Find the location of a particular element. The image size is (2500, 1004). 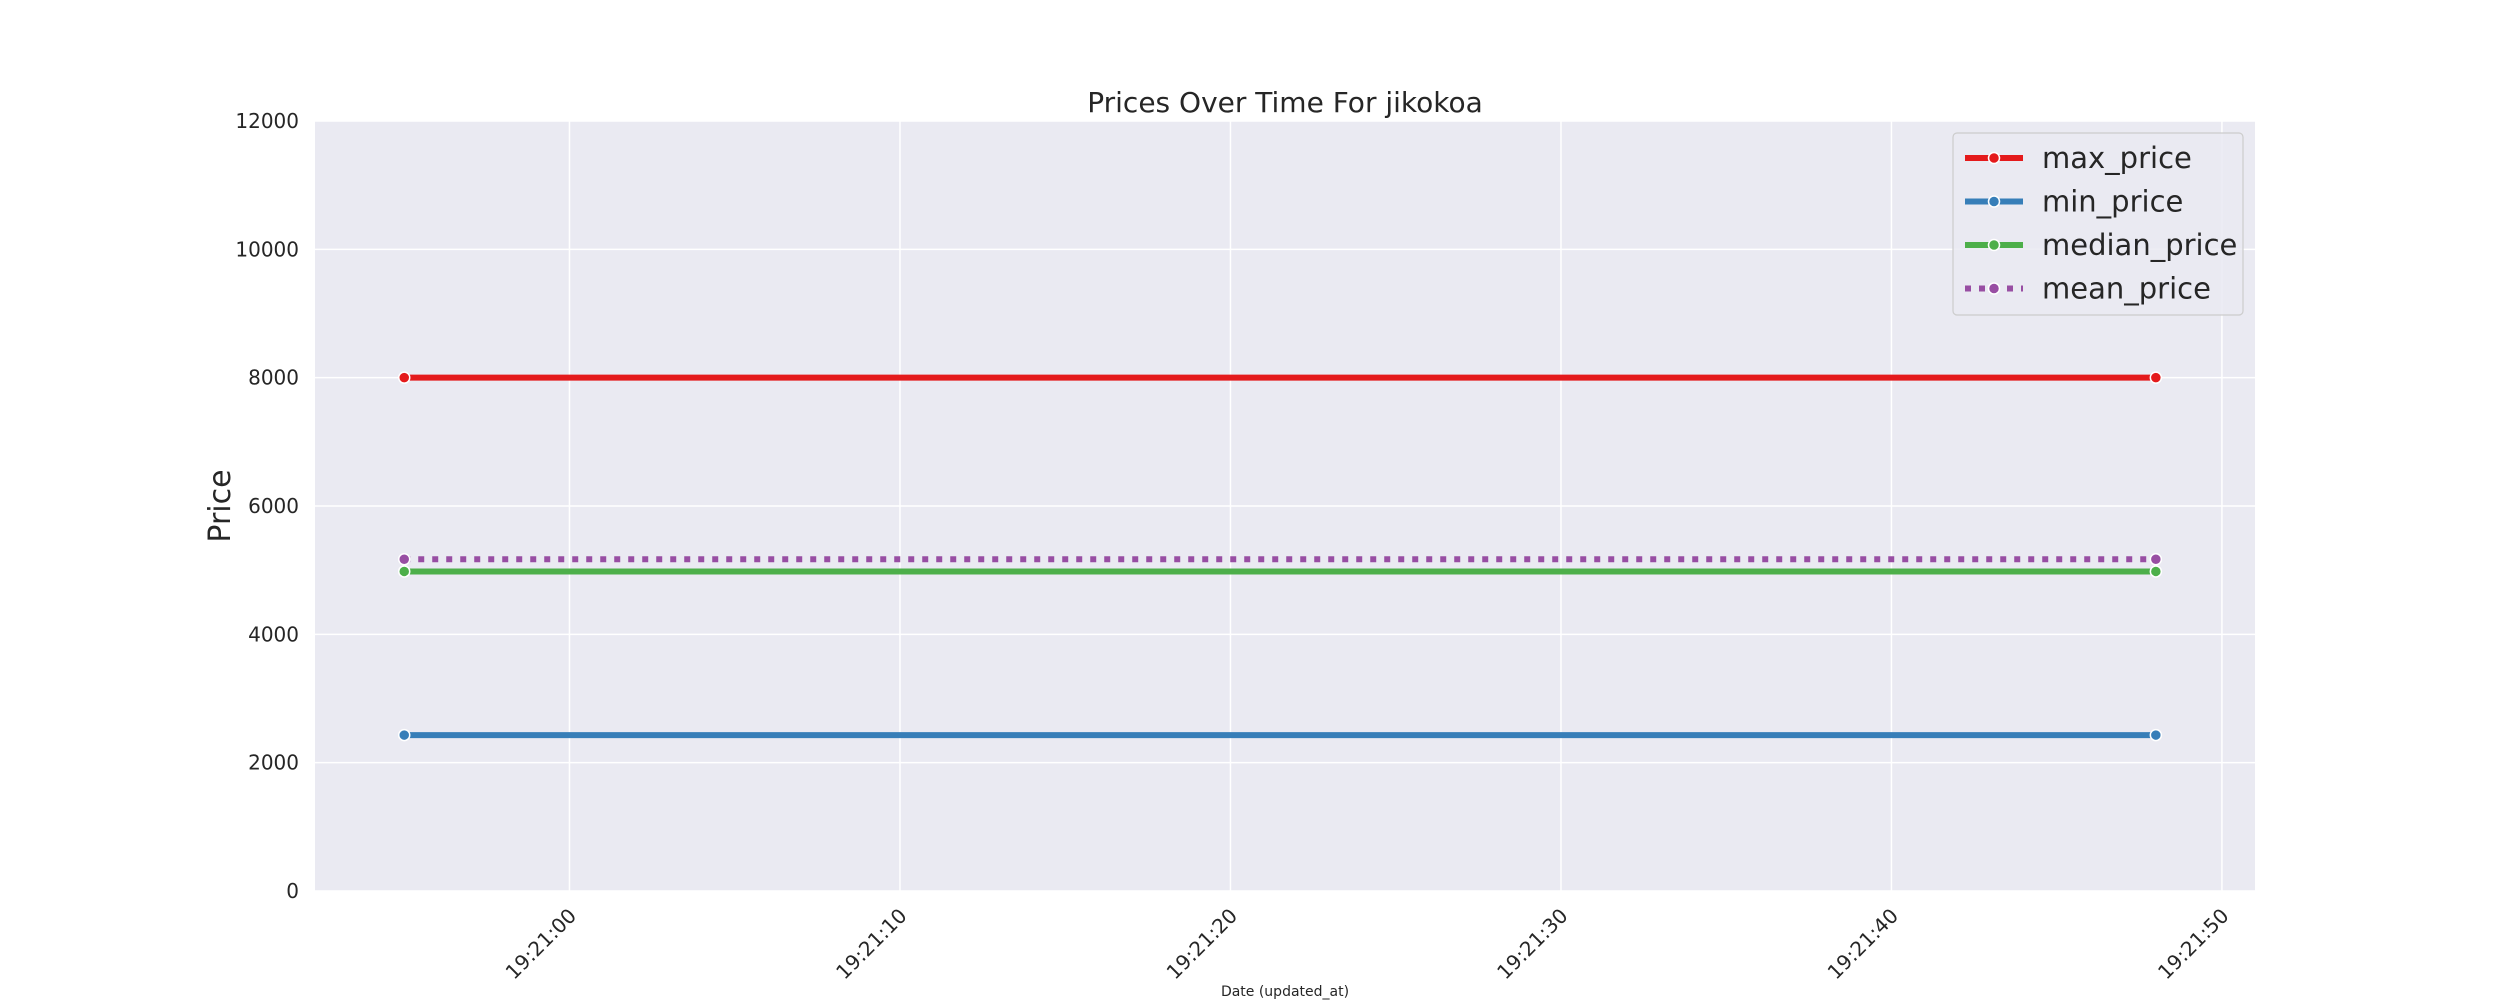

legend-label-mean_price: mean_price is located at coordinates (2126, 289).